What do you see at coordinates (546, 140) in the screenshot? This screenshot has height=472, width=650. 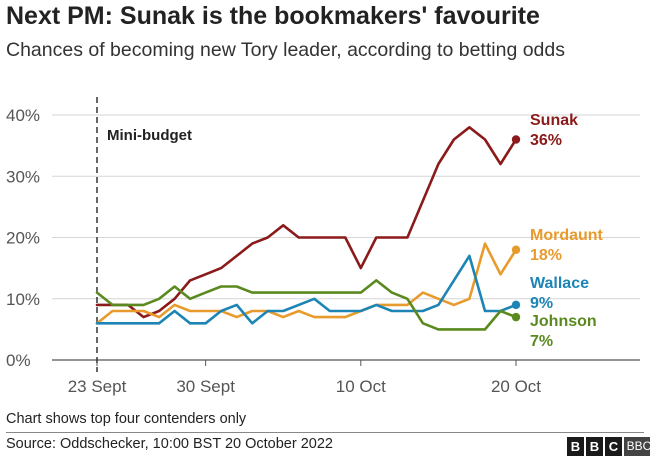 I see `sunak-value-label: 36%` at bounding box center [546, 140].